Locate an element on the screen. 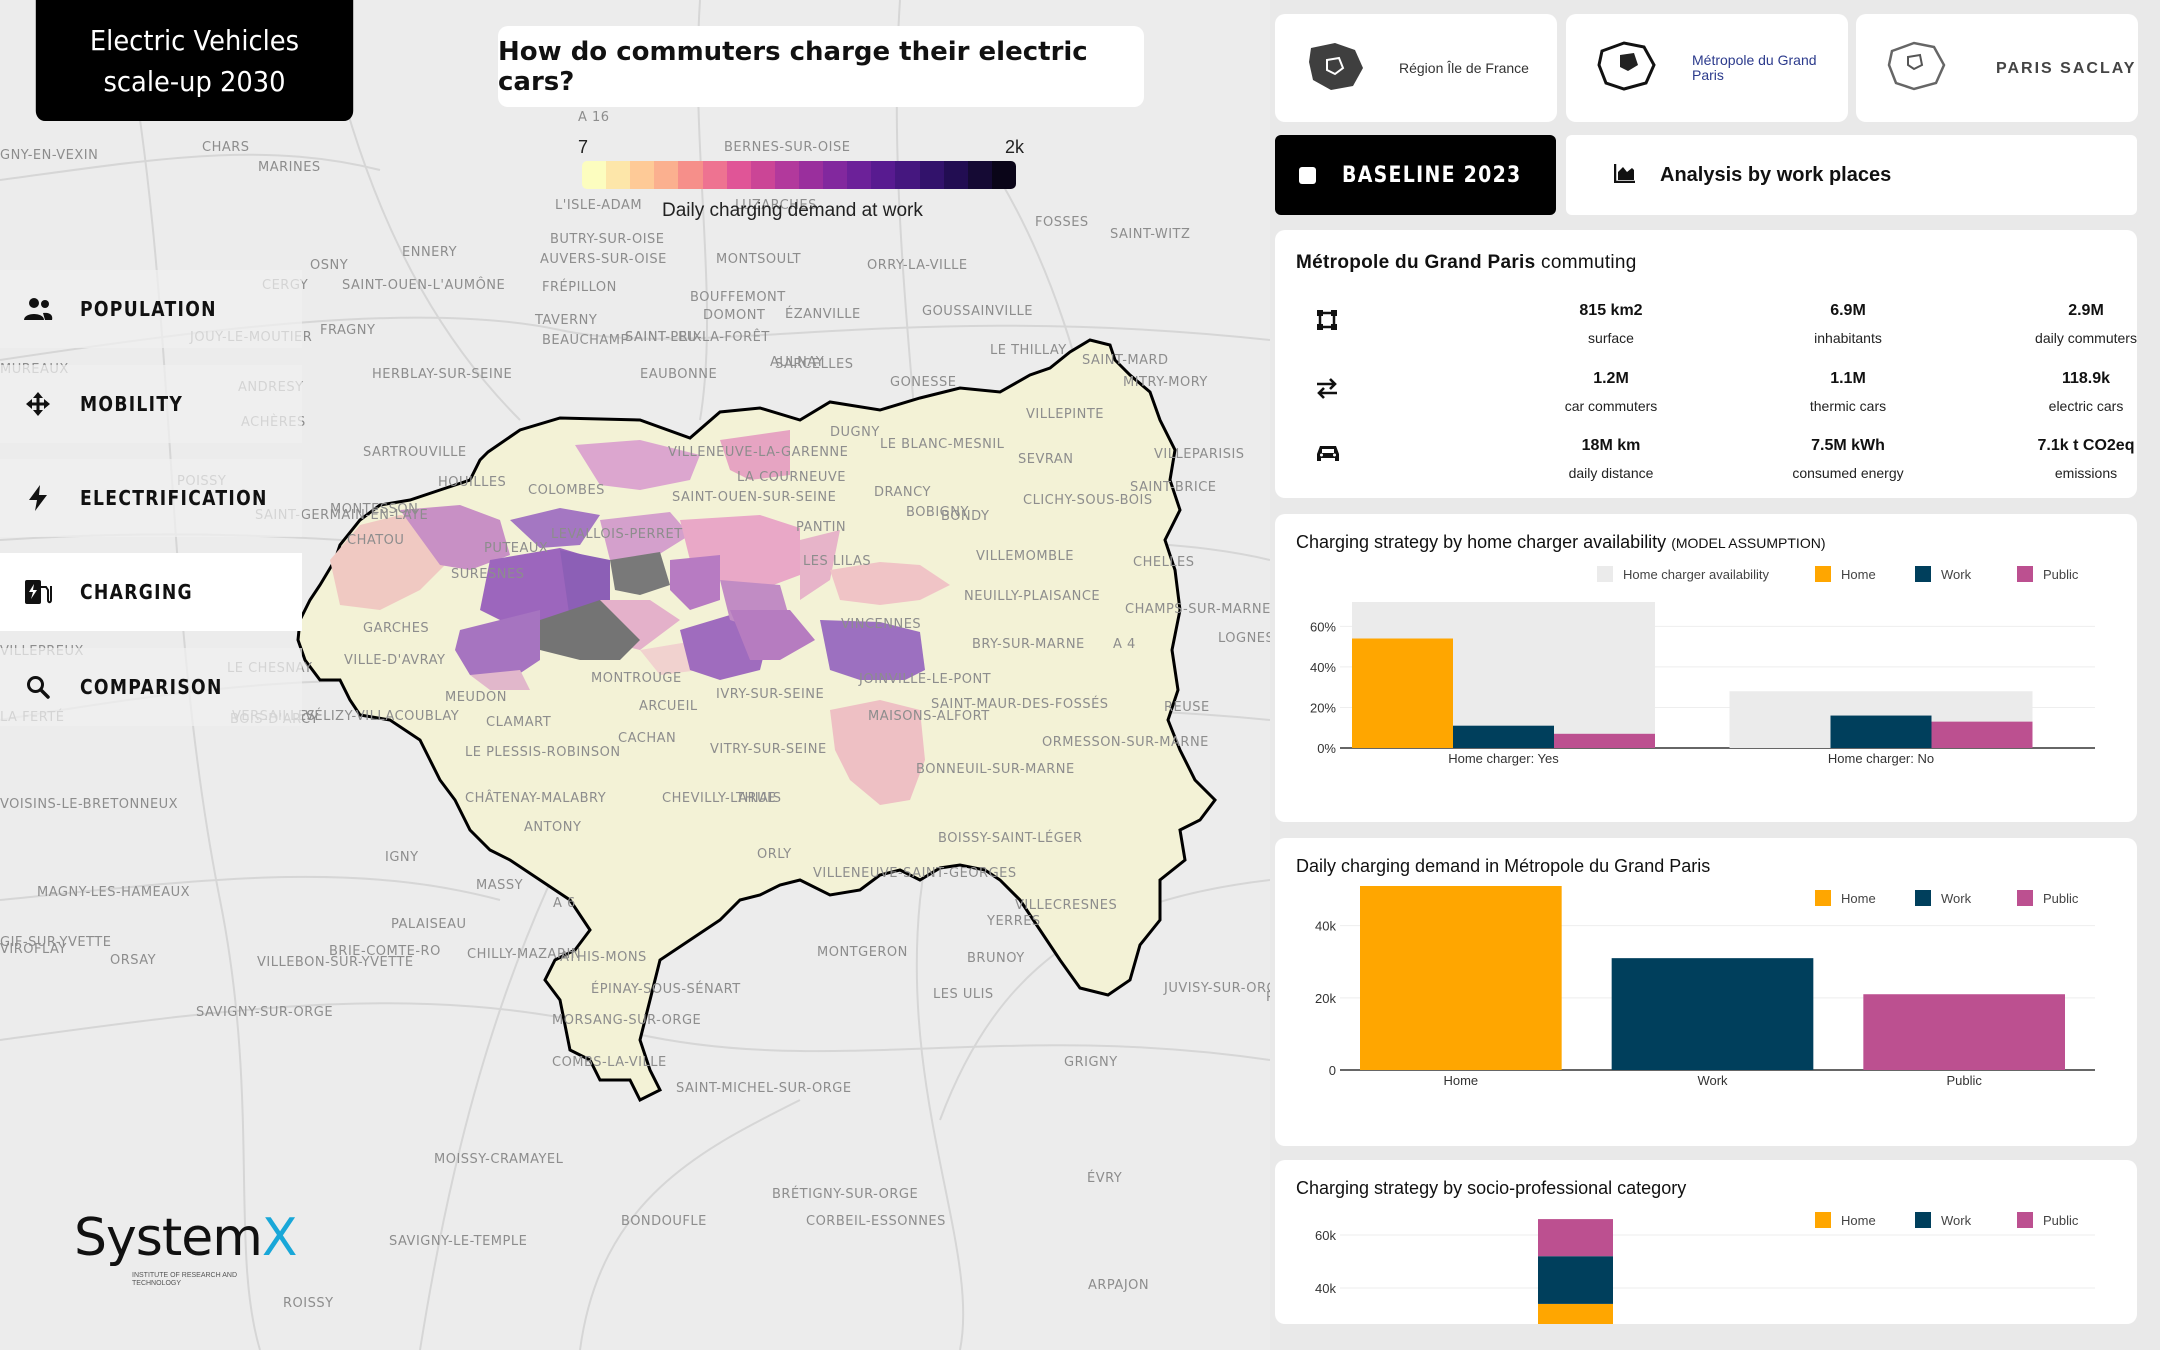  place-label: COMBS-LA-VILLE is located at coordinates (609, 1062).